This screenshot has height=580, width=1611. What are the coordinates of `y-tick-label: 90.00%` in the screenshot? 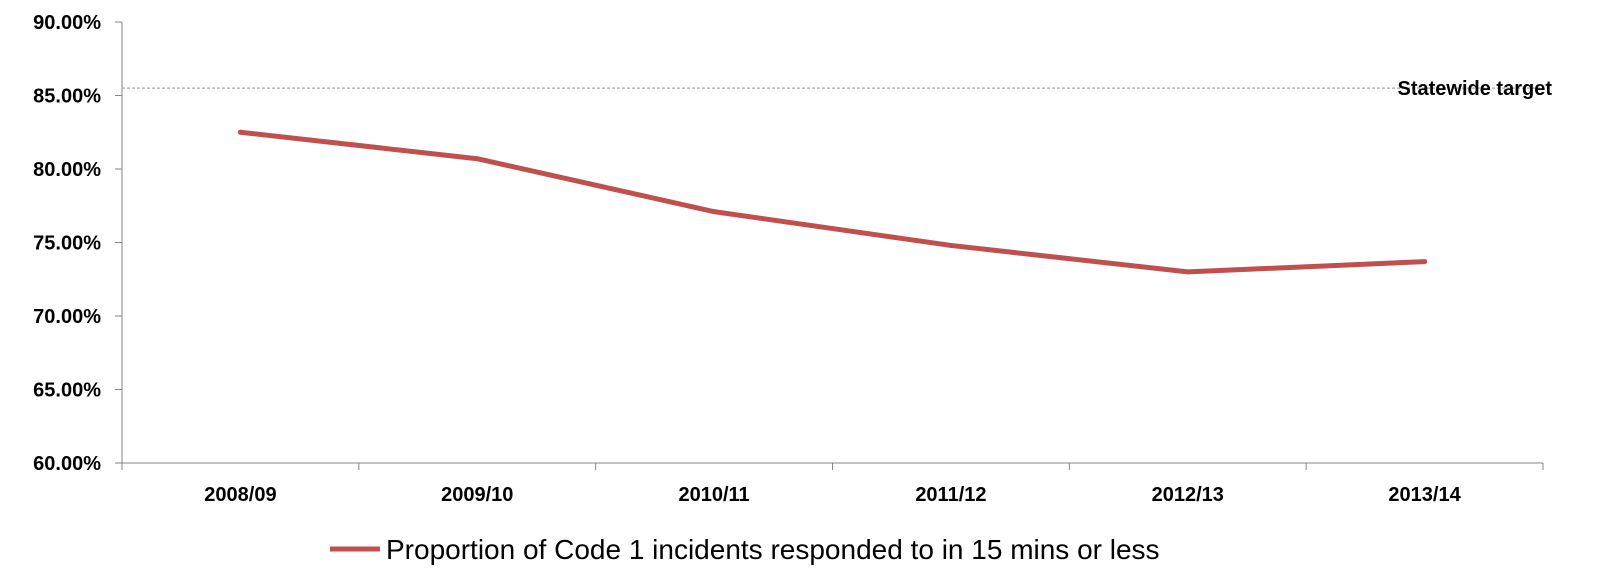 It's located at (67, 23).